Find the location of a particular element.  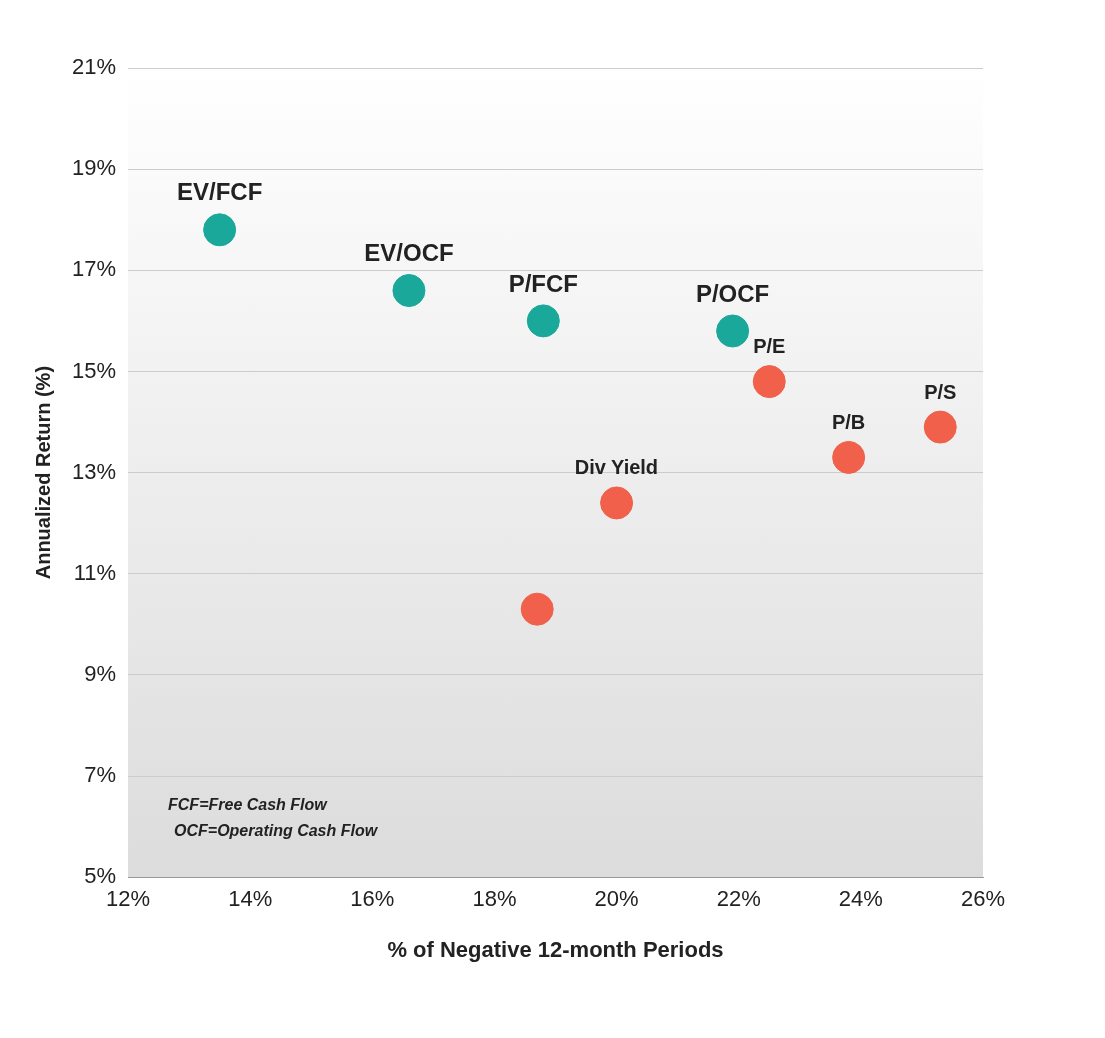

annotation: P/E is located at coordinates (769, 346).